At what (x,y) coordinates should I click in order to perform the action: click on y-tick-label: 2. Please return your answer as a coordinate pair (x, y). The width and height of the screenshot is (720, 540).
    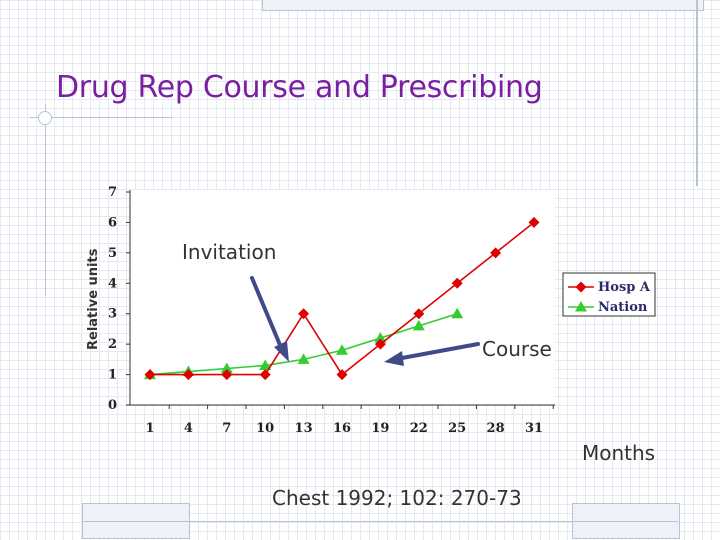
    Looking at the image, I should click on (112, 344).